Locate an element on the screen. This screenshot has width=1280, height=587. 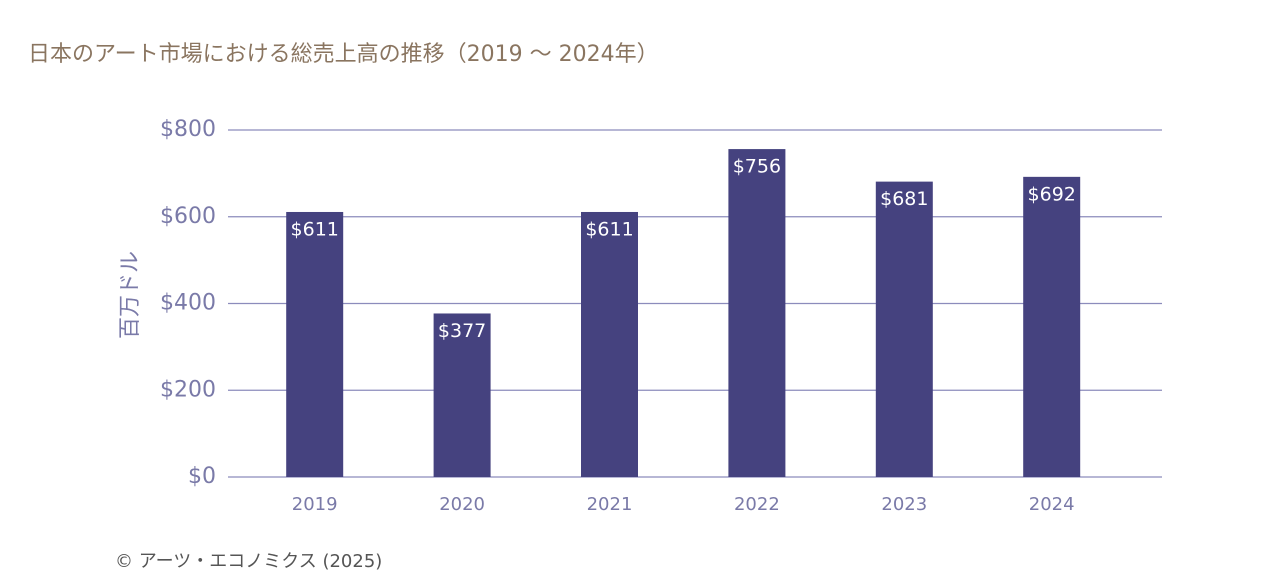
y-tick-label: $0 is located at coordinates (202, 476).